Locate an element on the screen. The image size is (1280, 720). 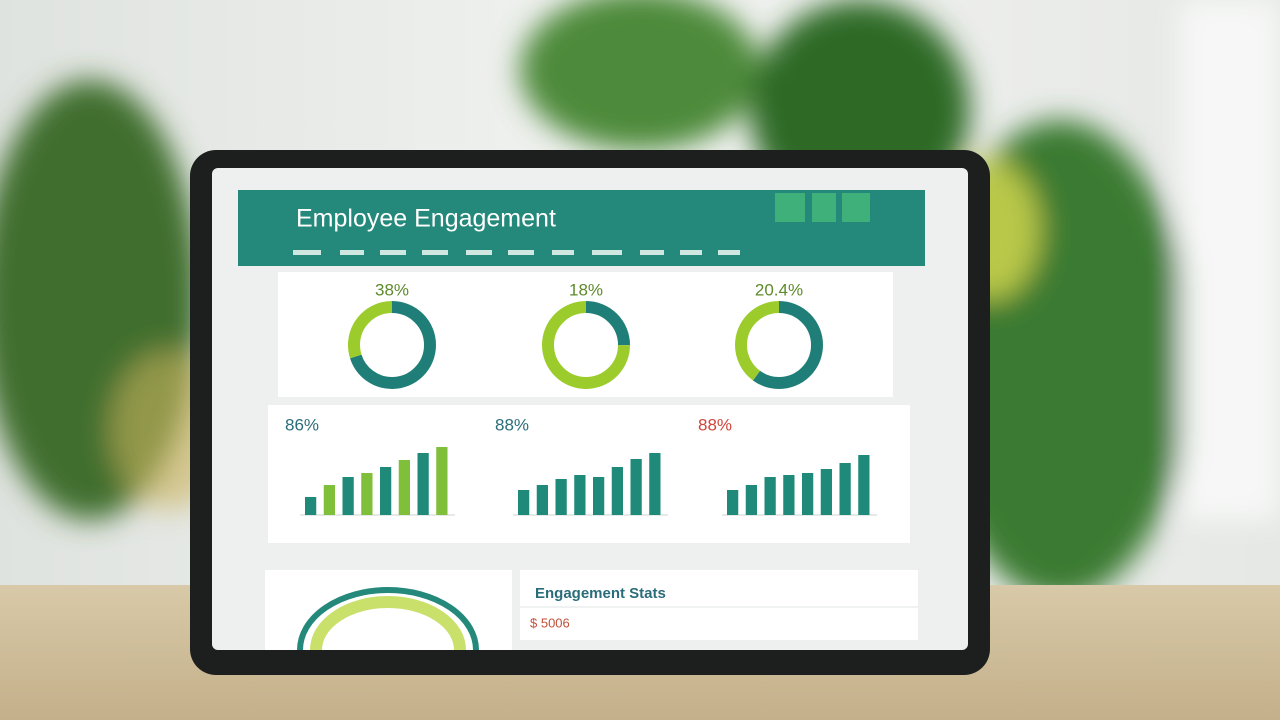
donut-label: 18% is located at coordinates (586, 289).